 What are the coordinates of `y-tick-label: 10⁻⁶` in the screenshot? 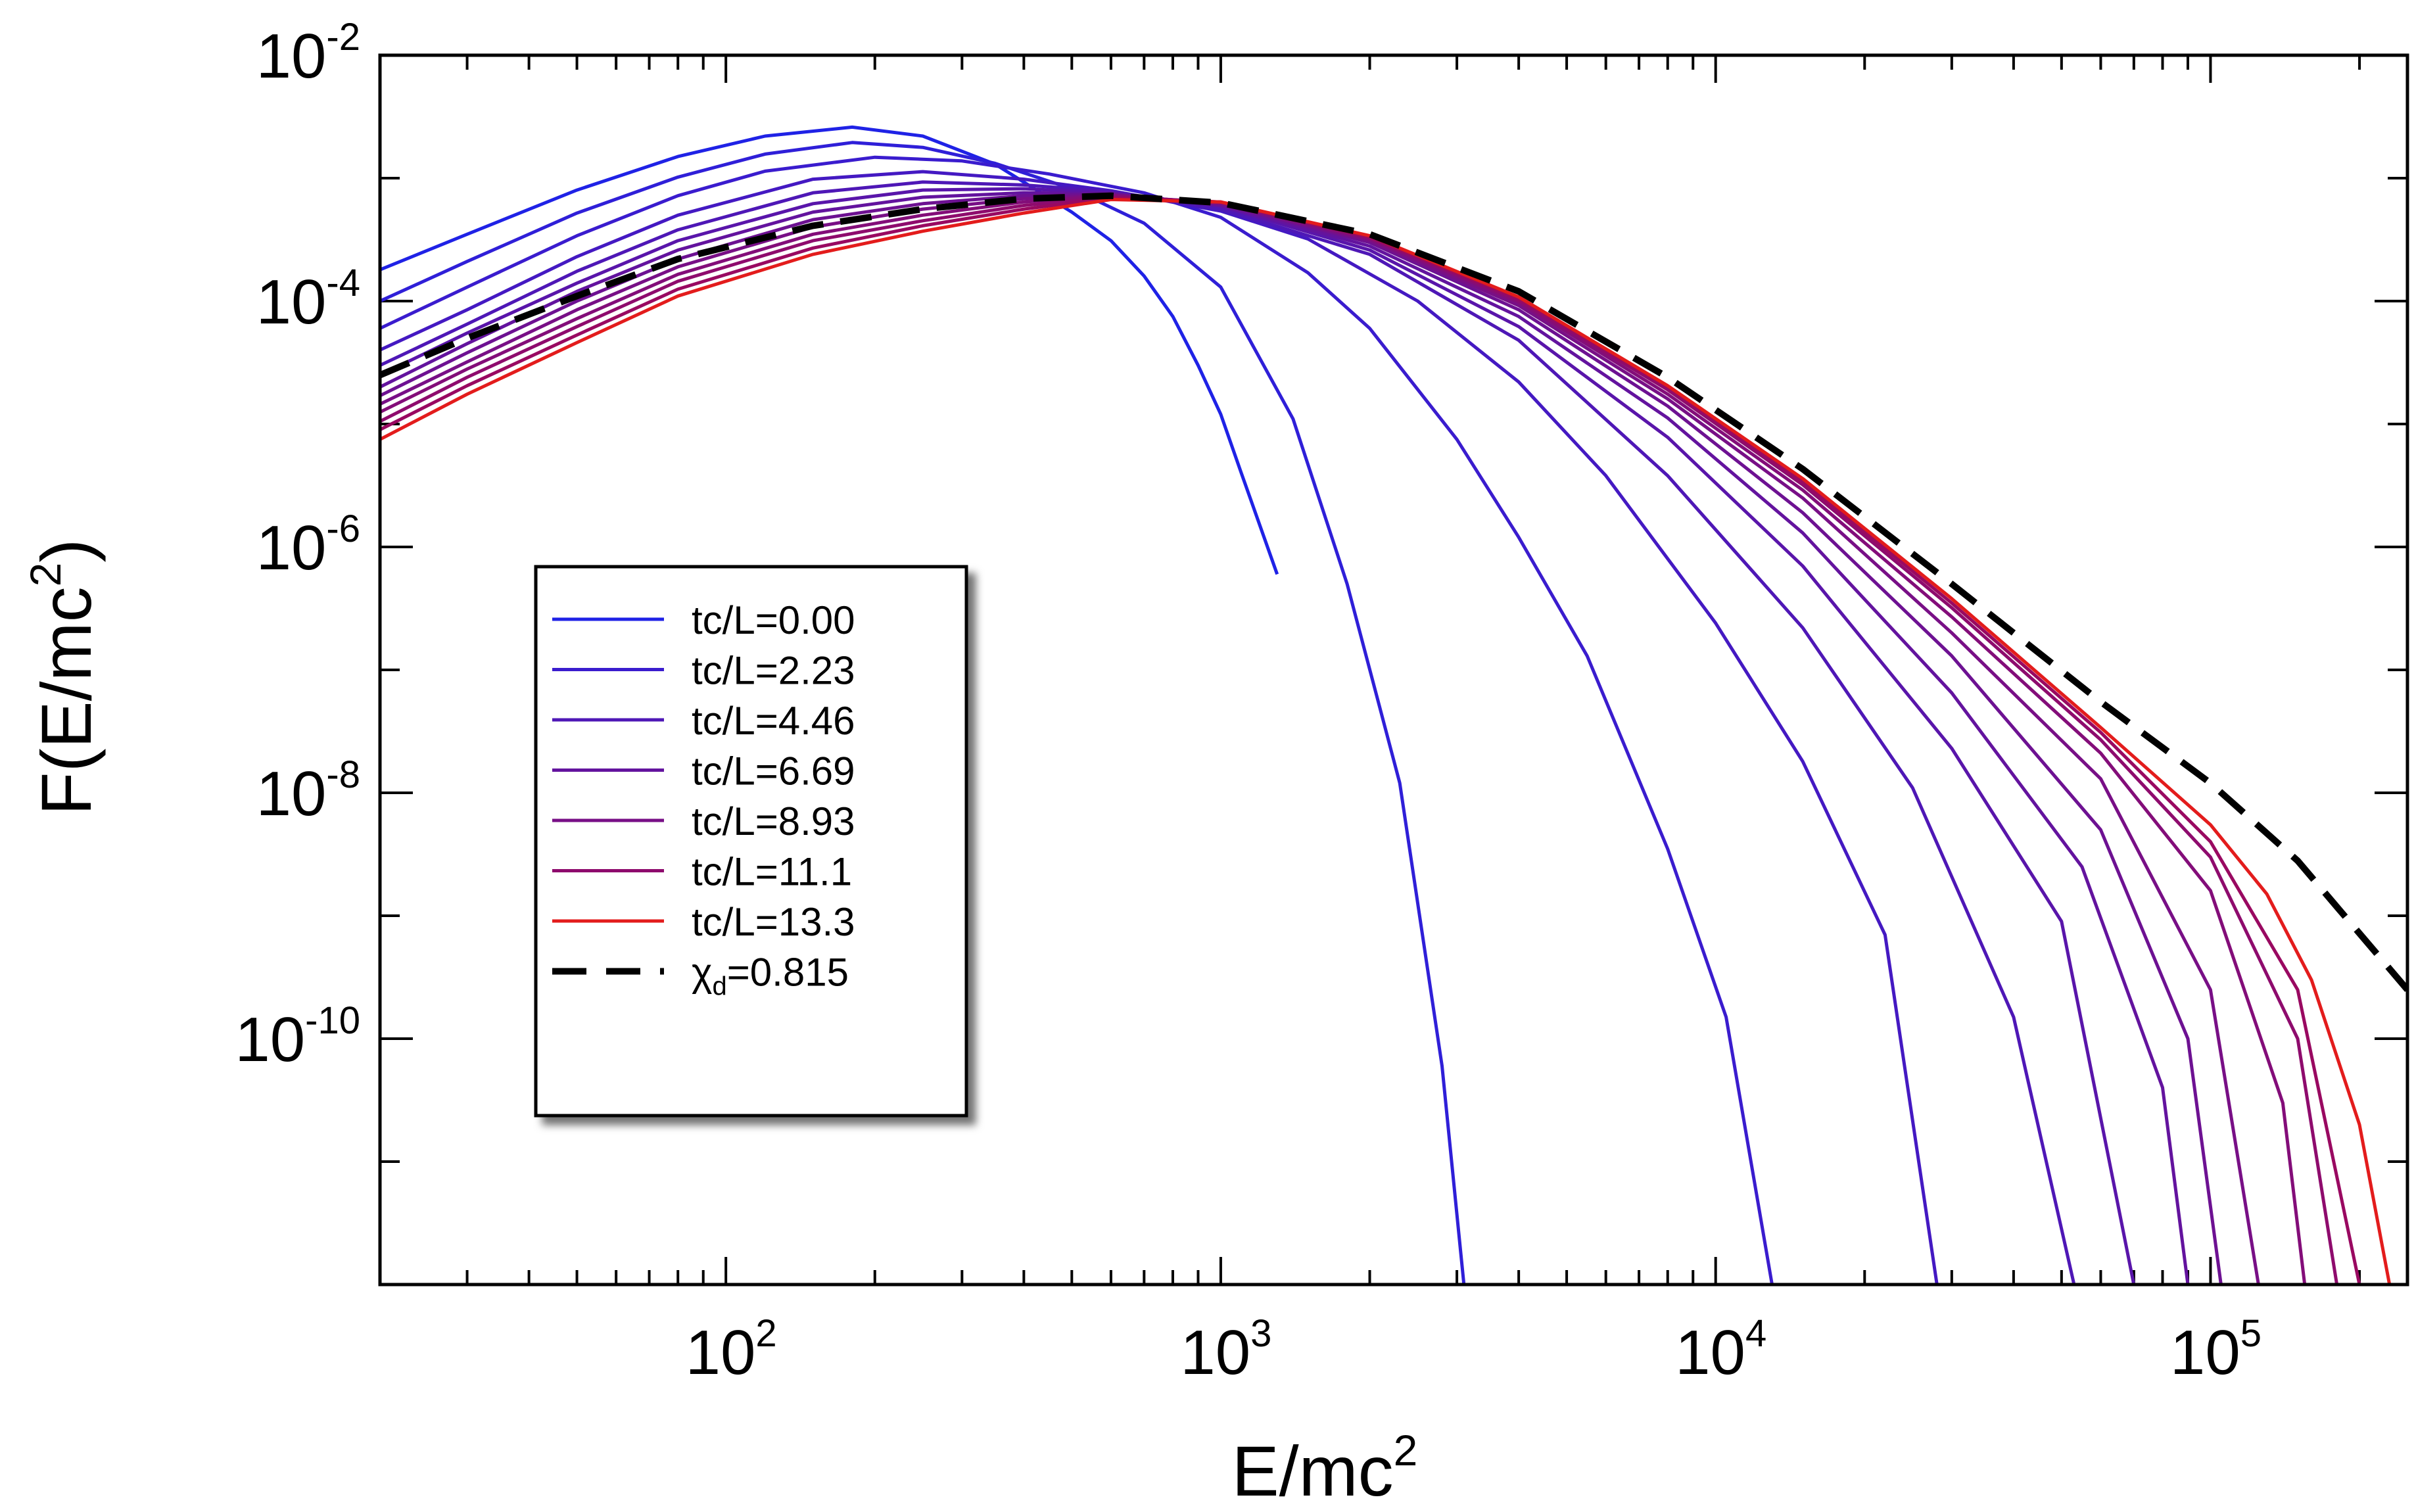 It's located at (308, 545).